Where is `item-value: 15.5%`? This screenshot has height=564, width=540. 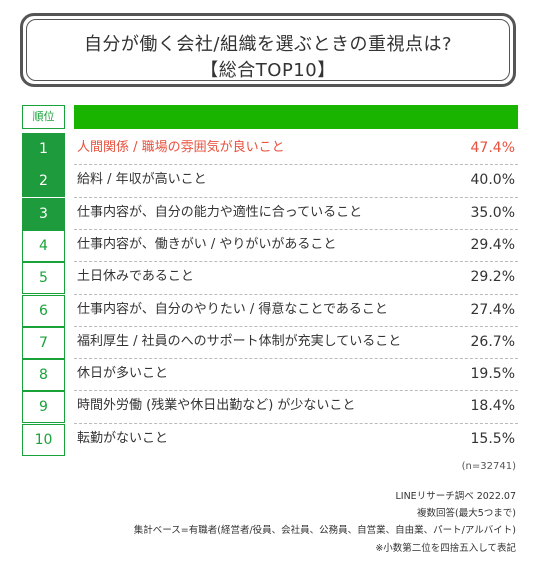
item-value: 15.5% is located at coordinates (492, 438).